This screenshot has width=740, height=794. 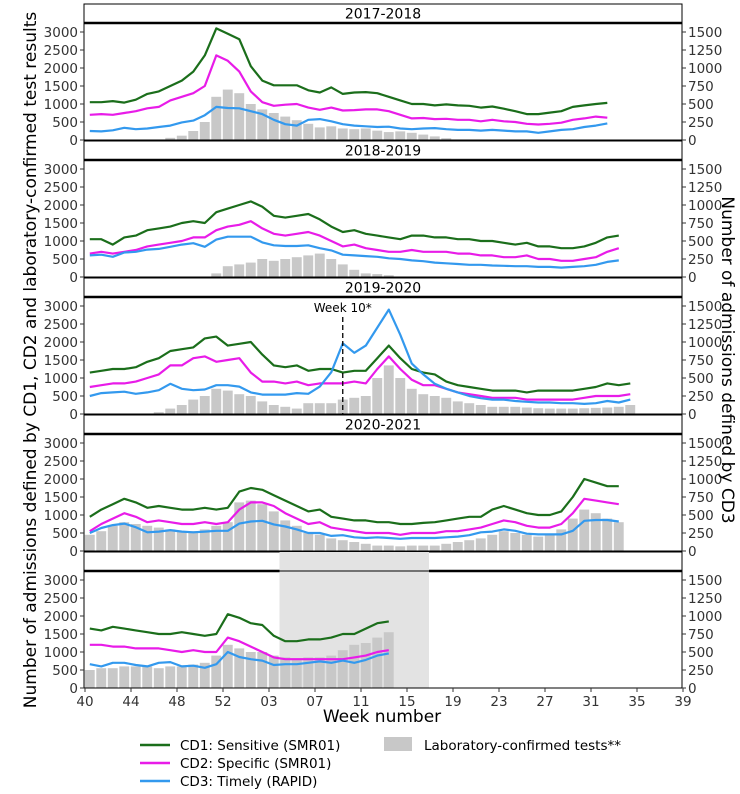 What do you see at coordinates (383, 355) in the screenshot?
I see `panel-frame` at bounding box center [383, 355].